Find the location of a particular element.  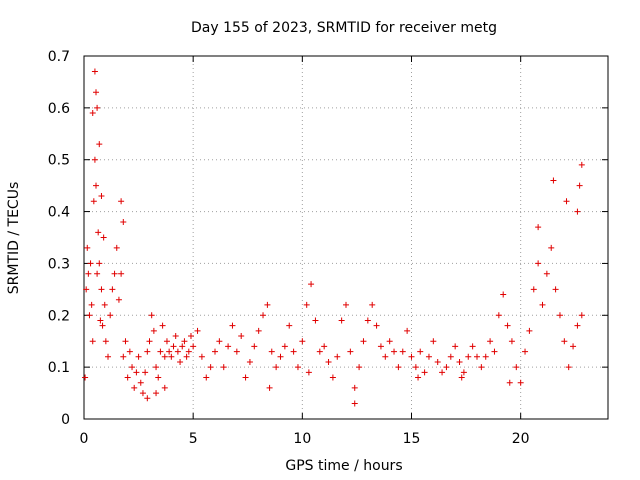

y-tick-label: 0.2 is located at coordinates (59, 316).